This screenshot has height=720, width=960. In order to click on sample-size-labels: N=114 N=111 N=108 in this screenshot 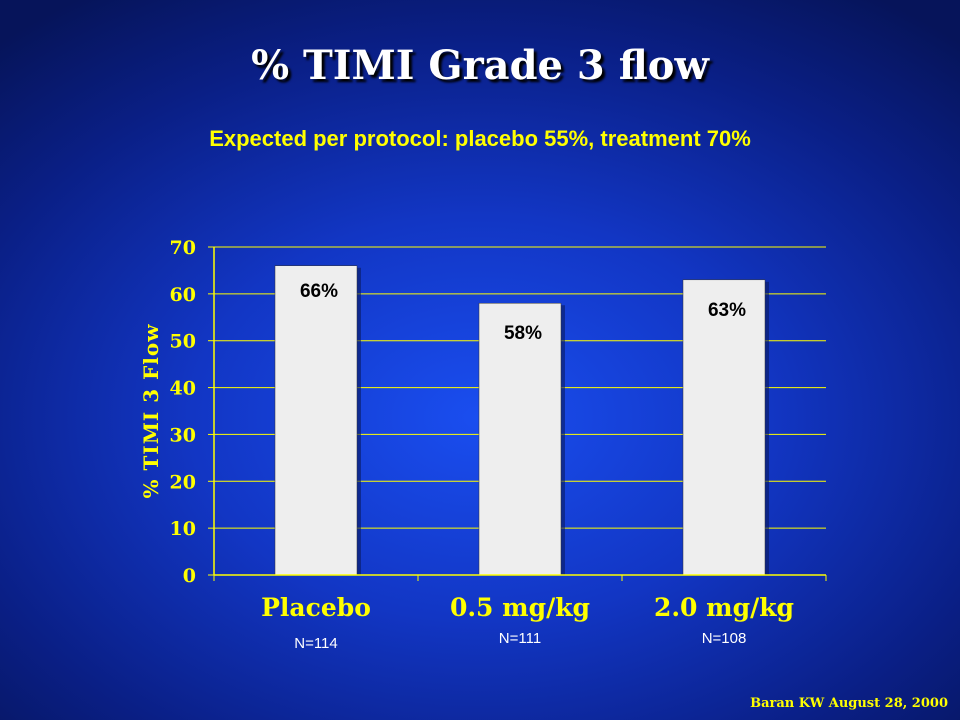, I will do `click(520, 641)`.